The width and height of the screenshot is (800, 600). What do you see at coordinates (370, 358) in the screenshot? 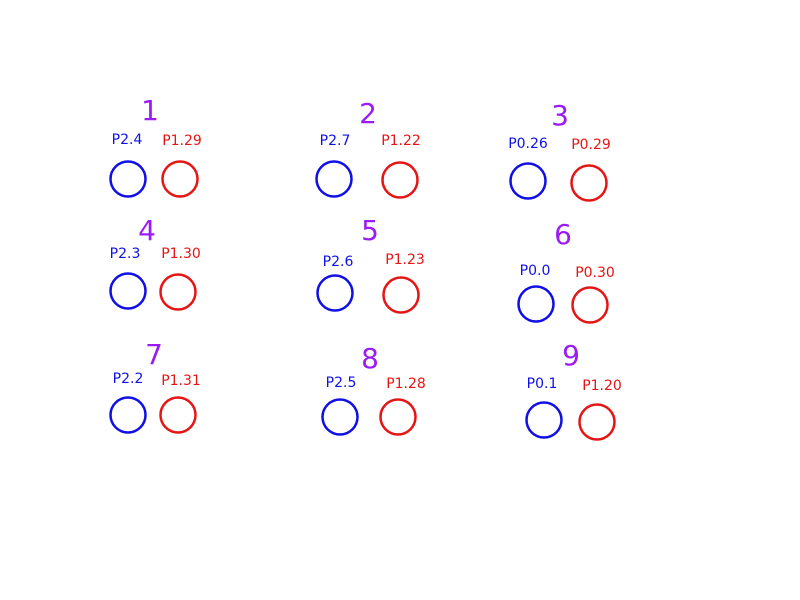
I see `group-number-label: 8` at bounding box center [370, 358].